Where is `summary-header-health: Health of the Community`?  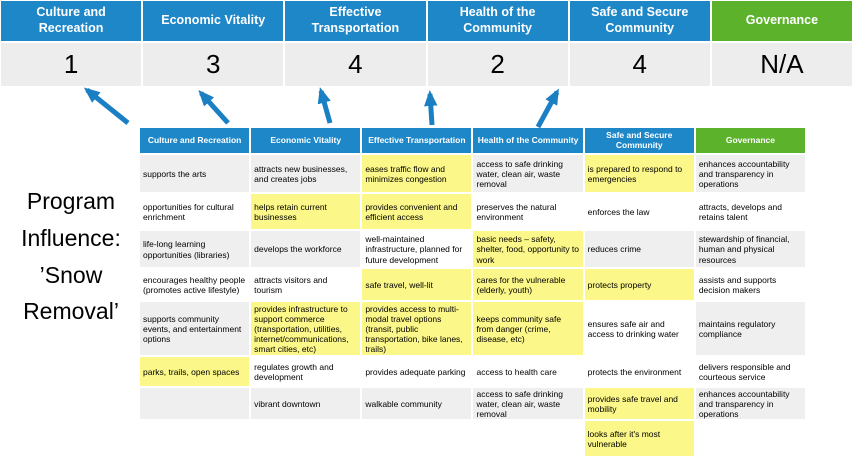 summary-header-health: Health of the Community is located at coordinates (497, 21).